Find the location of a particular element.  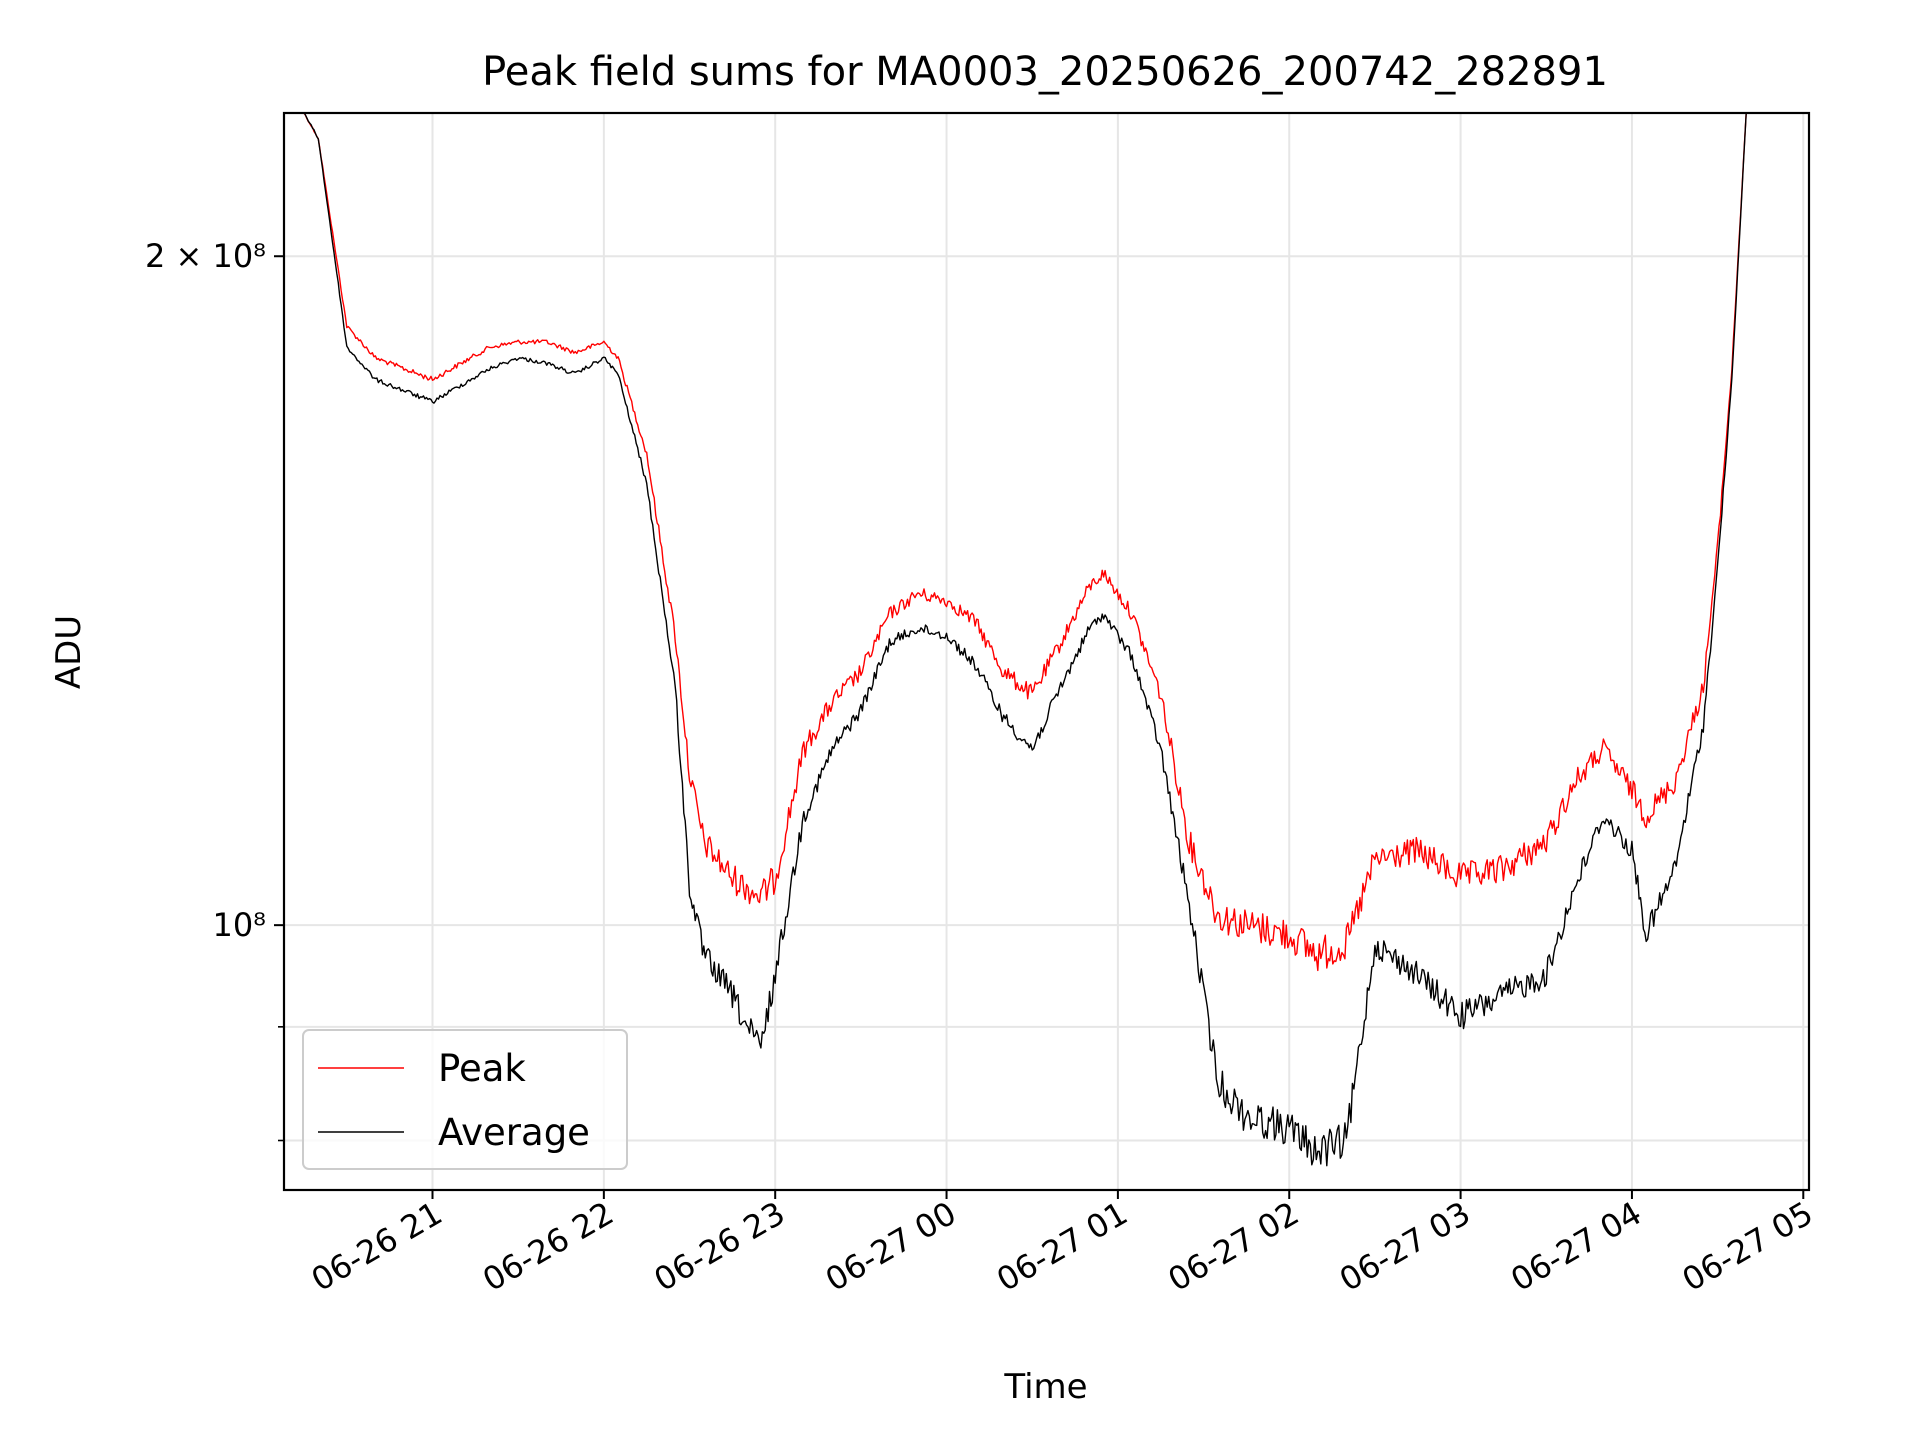

legend: Peak Average is located at coordinates (465, 1099).